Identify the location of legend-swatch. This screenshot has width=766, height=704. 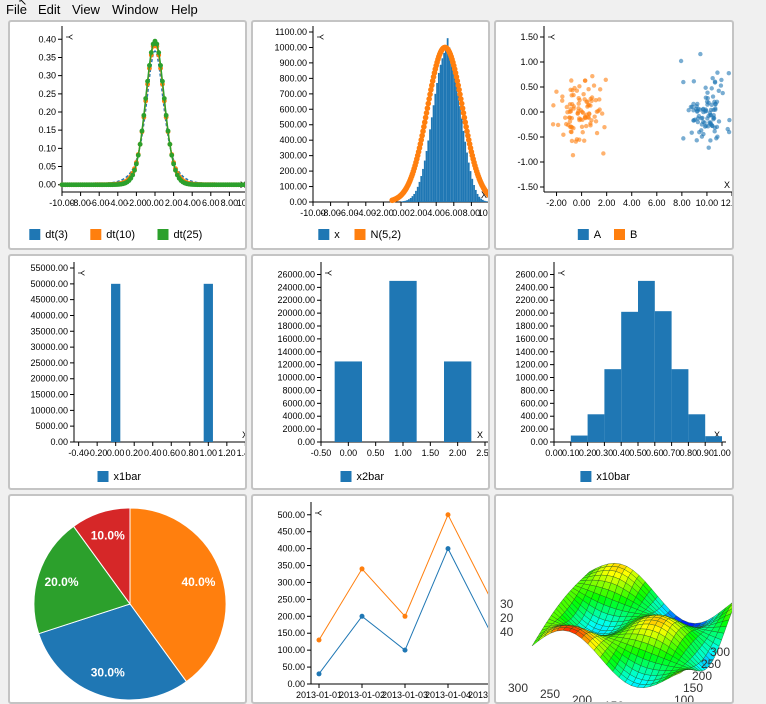
(323, 234).